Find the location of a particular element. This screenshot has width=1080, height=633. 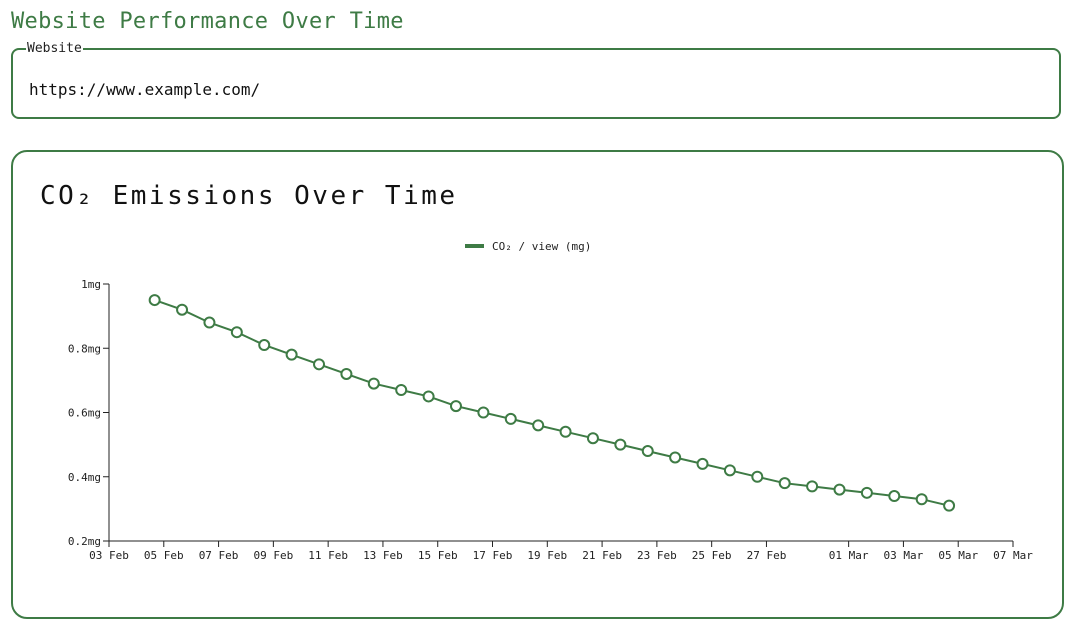

x-tick-label: 05 Feb is located at coordinates (164, 555).